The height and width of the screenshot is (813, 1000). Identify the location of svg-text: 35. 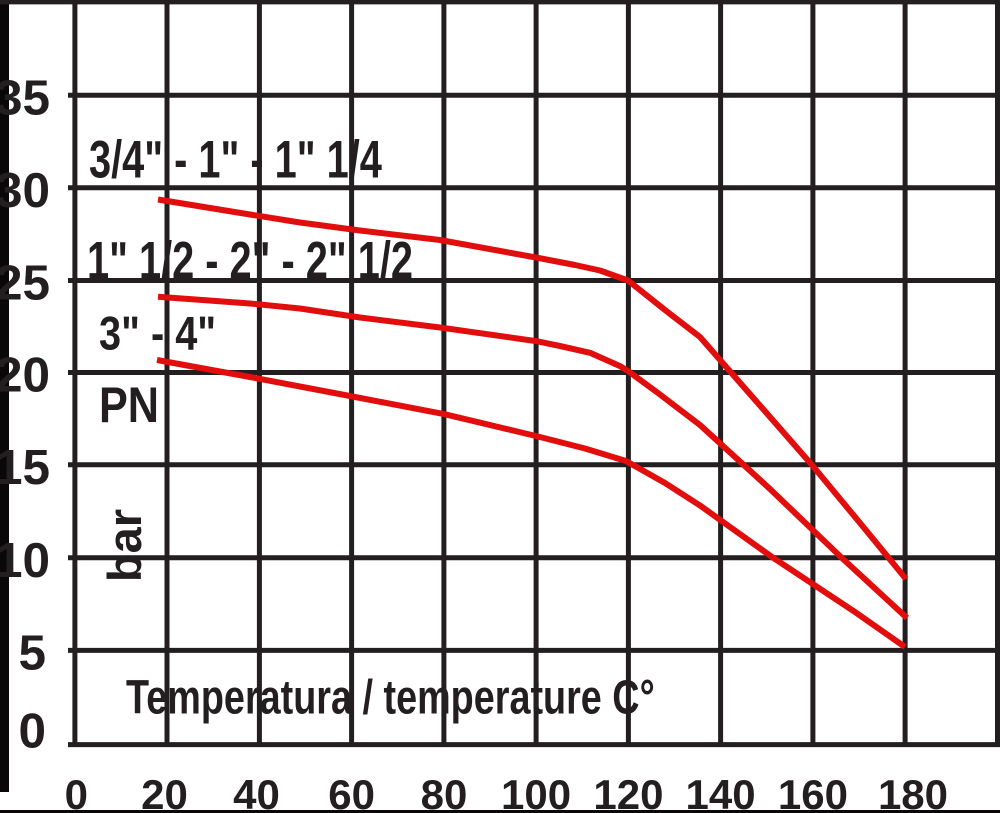
(25, 97).